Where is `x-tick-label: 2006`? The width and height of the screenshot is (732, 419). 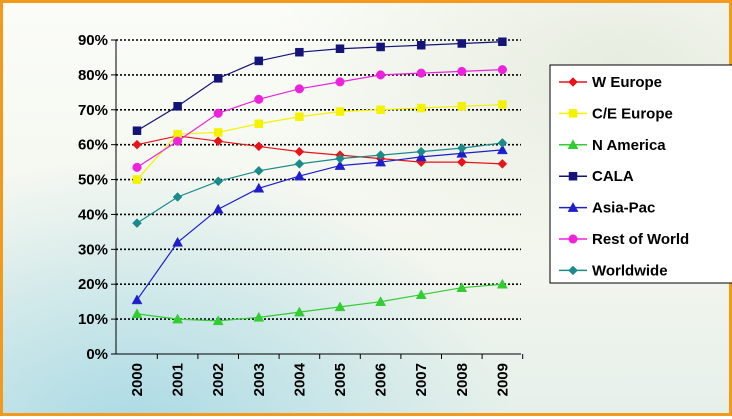
x-tick-label: 2006 is located at coordinates (381, 379).